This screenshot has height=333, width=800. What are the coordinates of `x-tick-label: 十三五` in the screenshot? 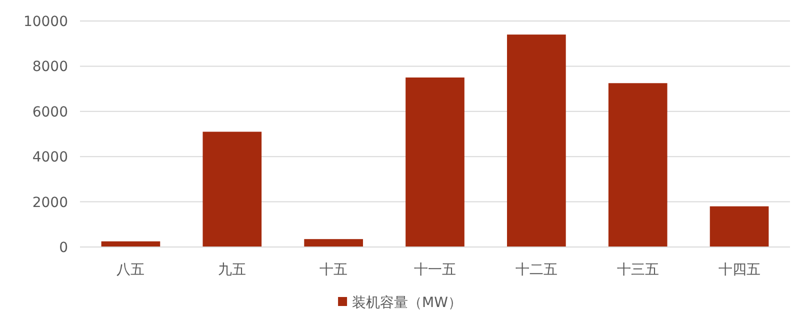 It's located at (637, 270).